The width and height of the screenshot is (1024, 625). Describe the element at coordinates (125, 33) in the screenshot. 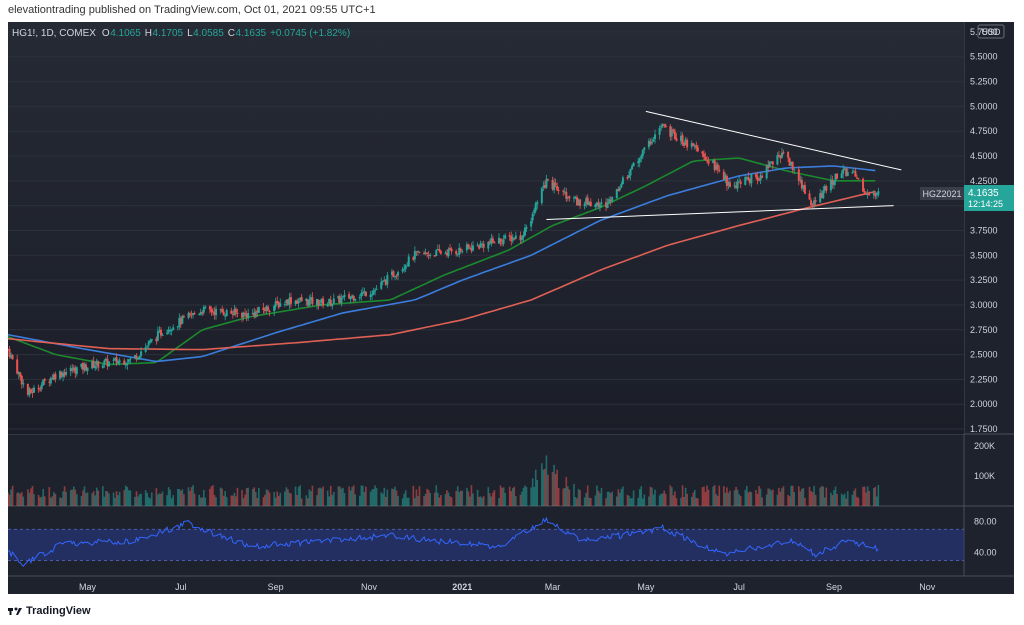

I see `legend-open-value: 4.1065` at that location.